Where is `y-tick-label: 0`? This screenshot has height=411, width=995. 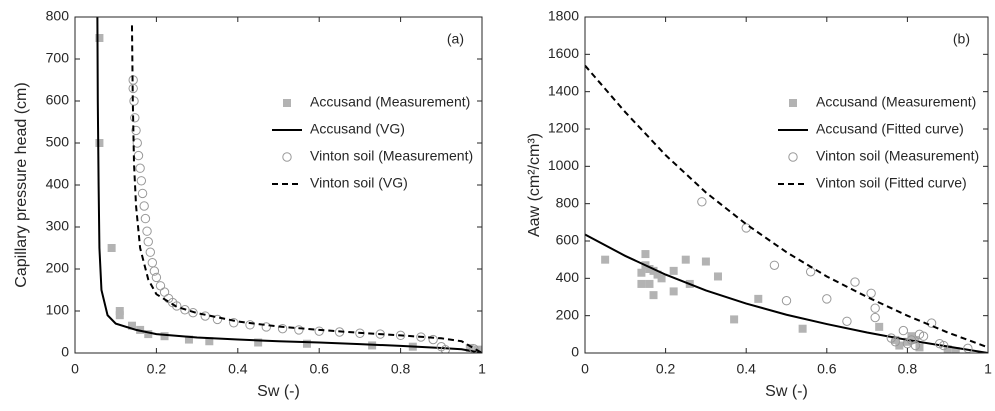 y-tick-label: 0 is located at coordinates (65, 352).